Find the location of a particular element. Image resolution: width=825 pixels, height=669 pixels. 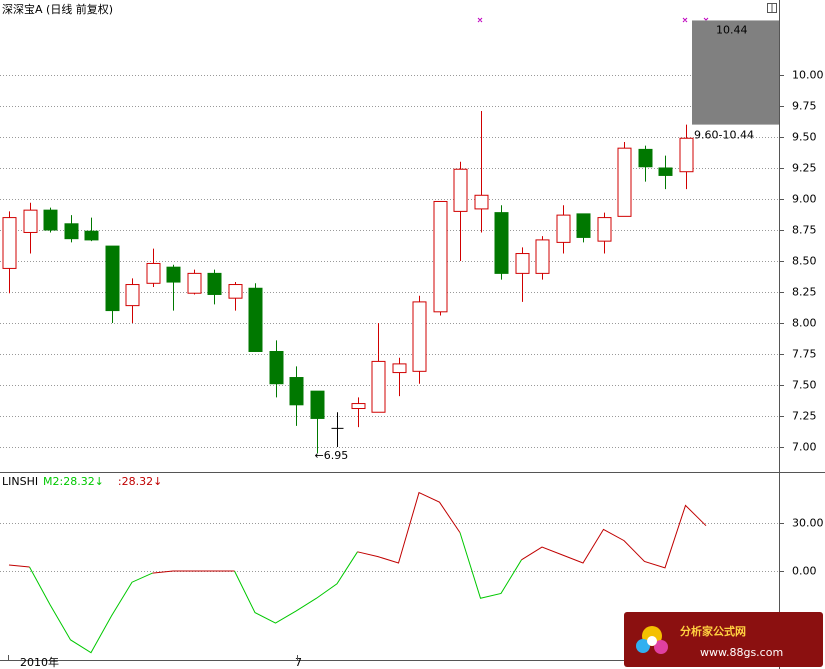

y-tick-label: 7.75 is located at coordinates (804, 354).